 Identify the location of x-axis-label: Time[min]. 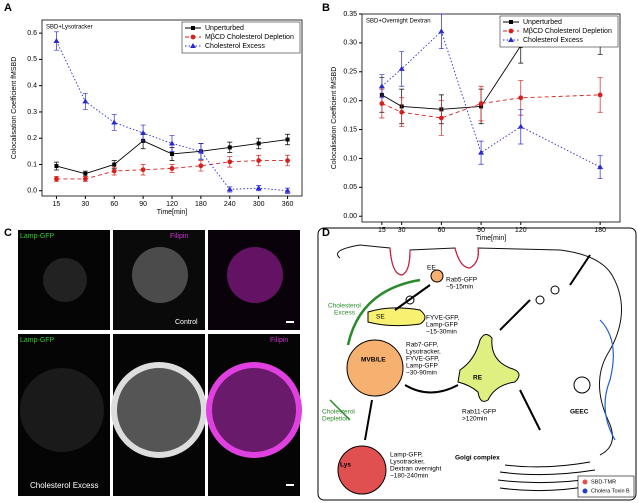
(491, 238).